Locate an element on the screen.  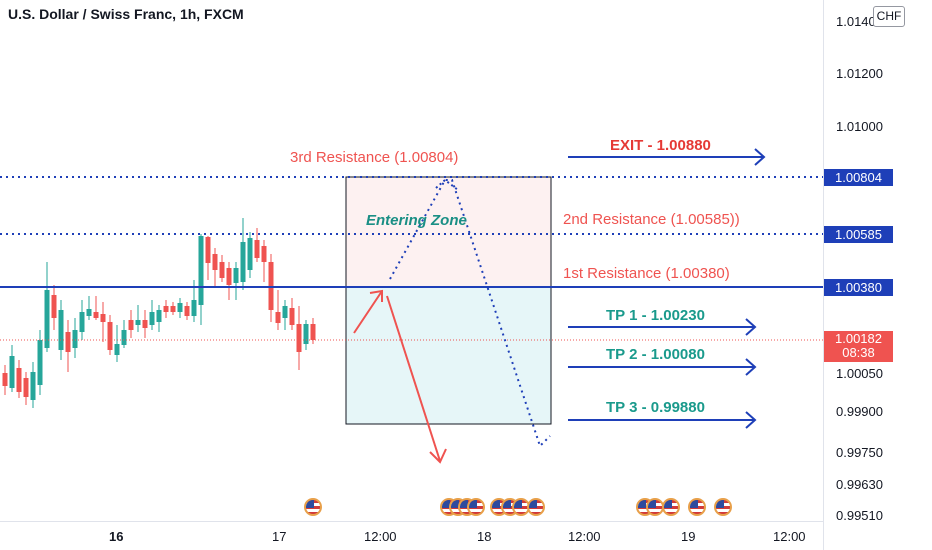
price-tick: 0.99750 is located at coordinates (859, 452).